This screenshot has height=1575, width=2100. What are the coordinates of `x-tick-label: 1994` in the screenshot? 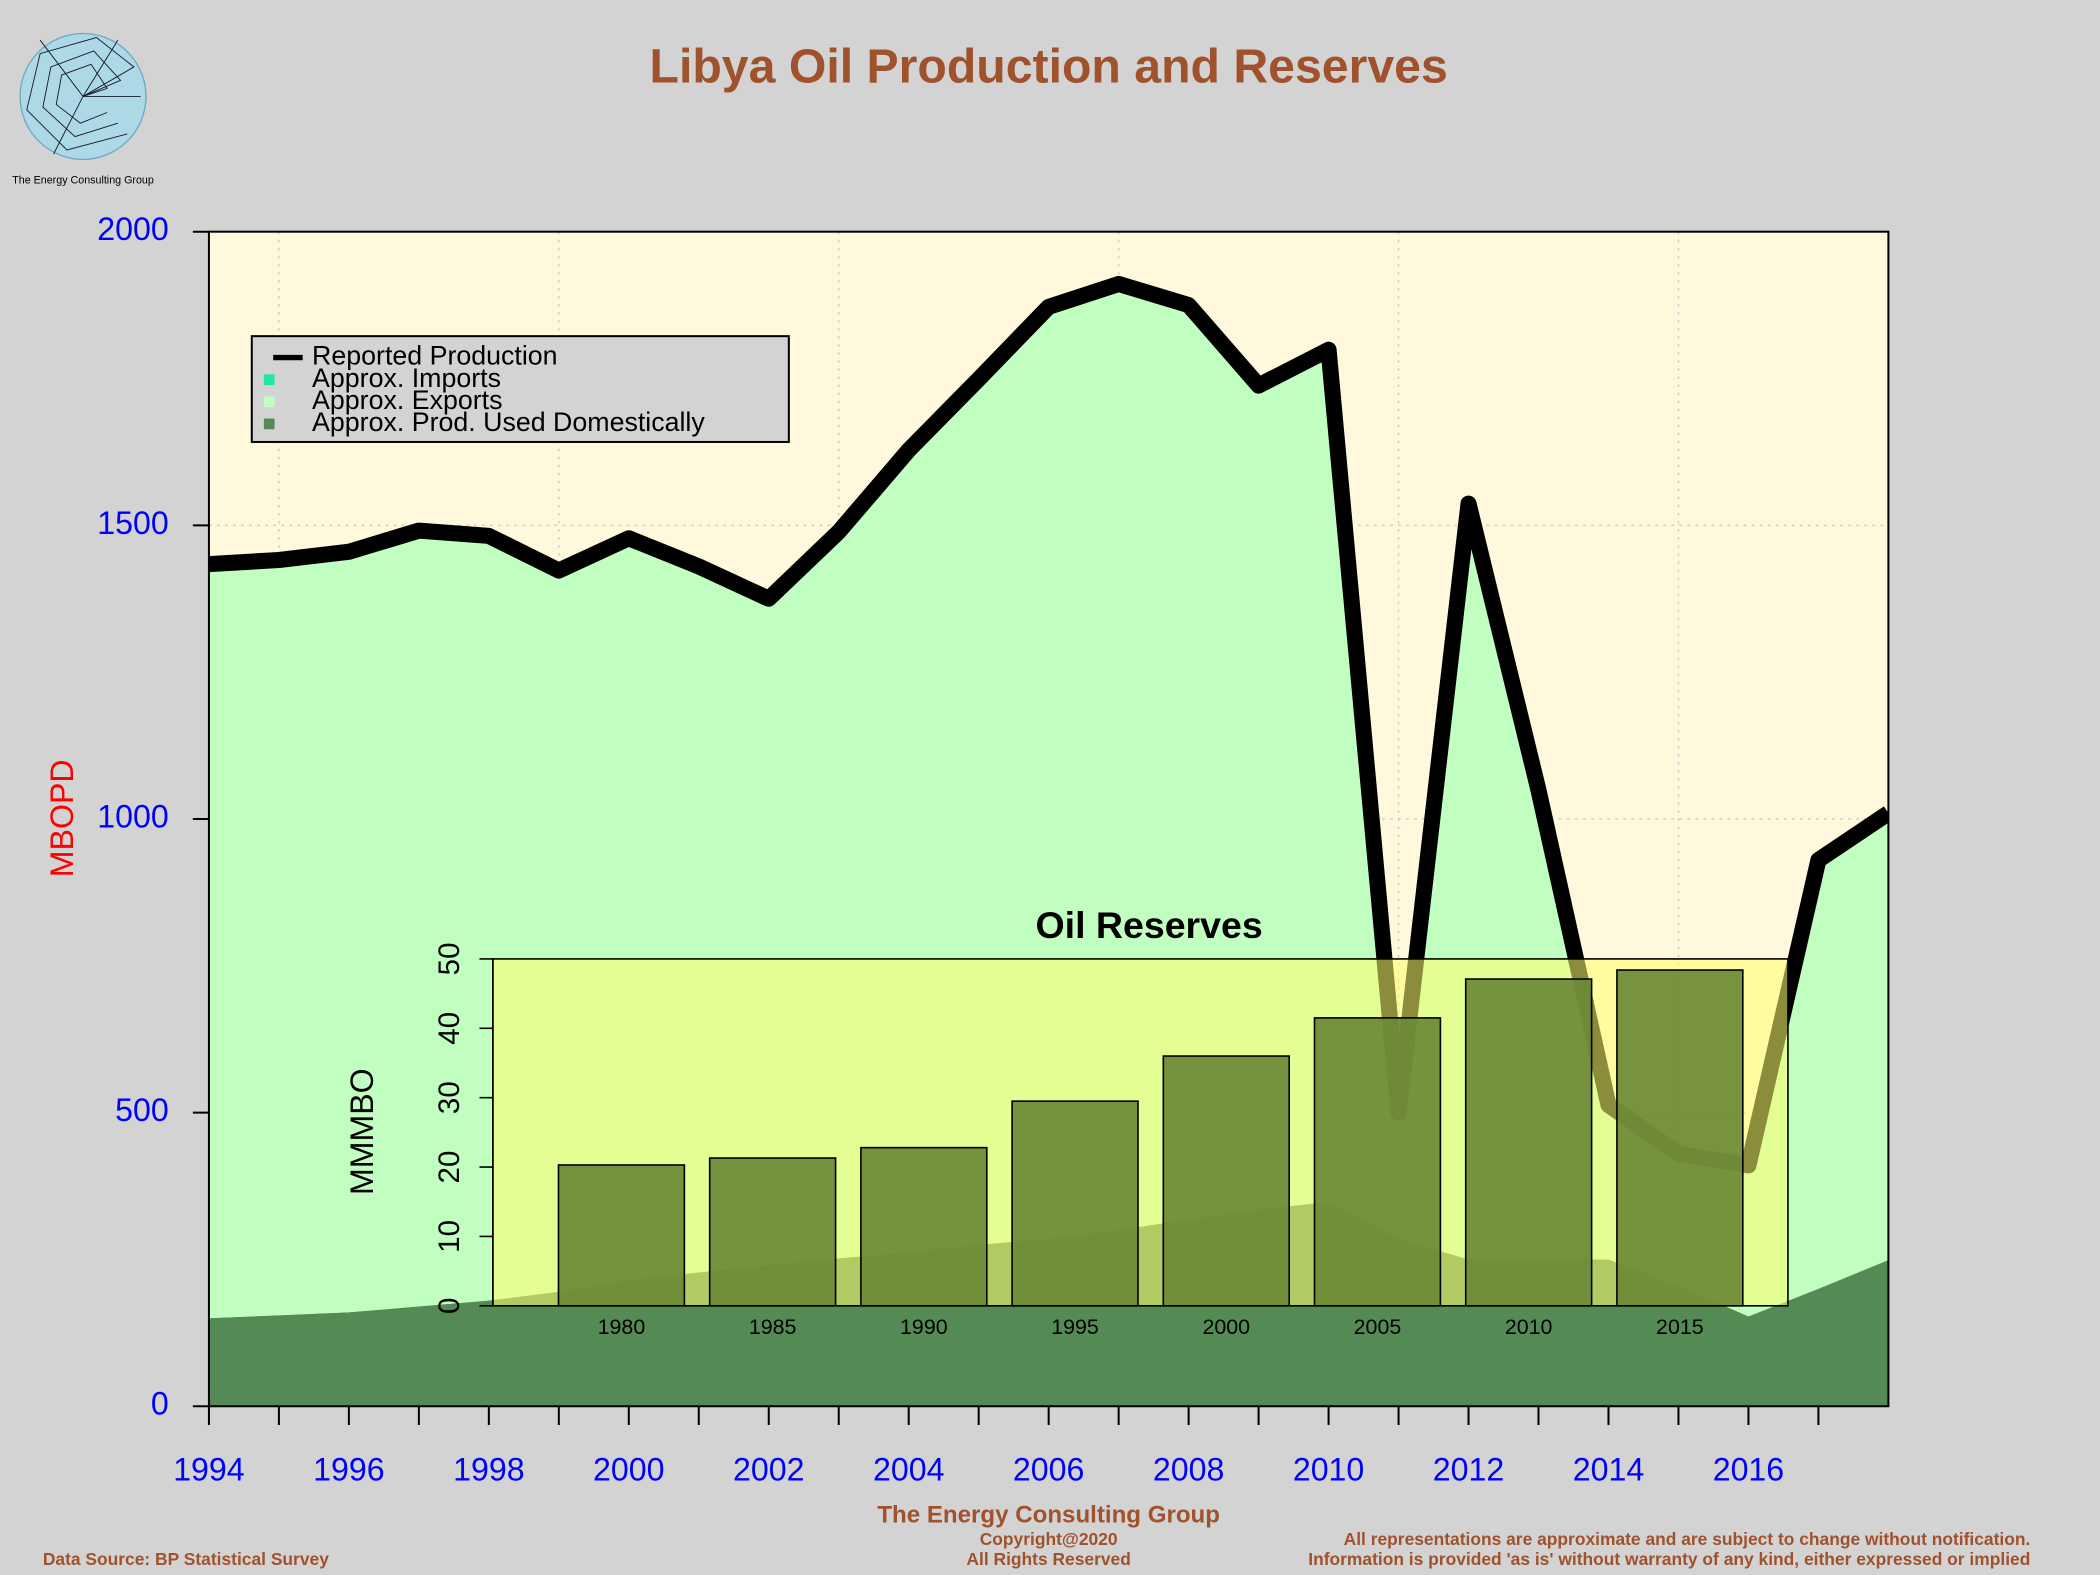 It's located at (208, 1469).